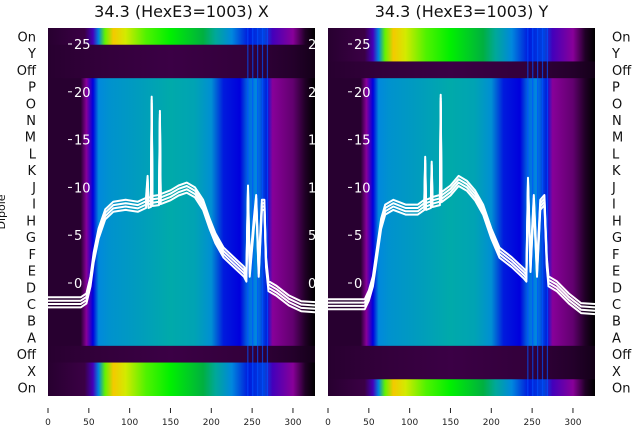 The width and height of the screenshot is (640, 440). What do you see at coordinates (316, 93) in the screenshot?
I see `overlay-ytick-label-right: 20` at bounding box center [316, 93].